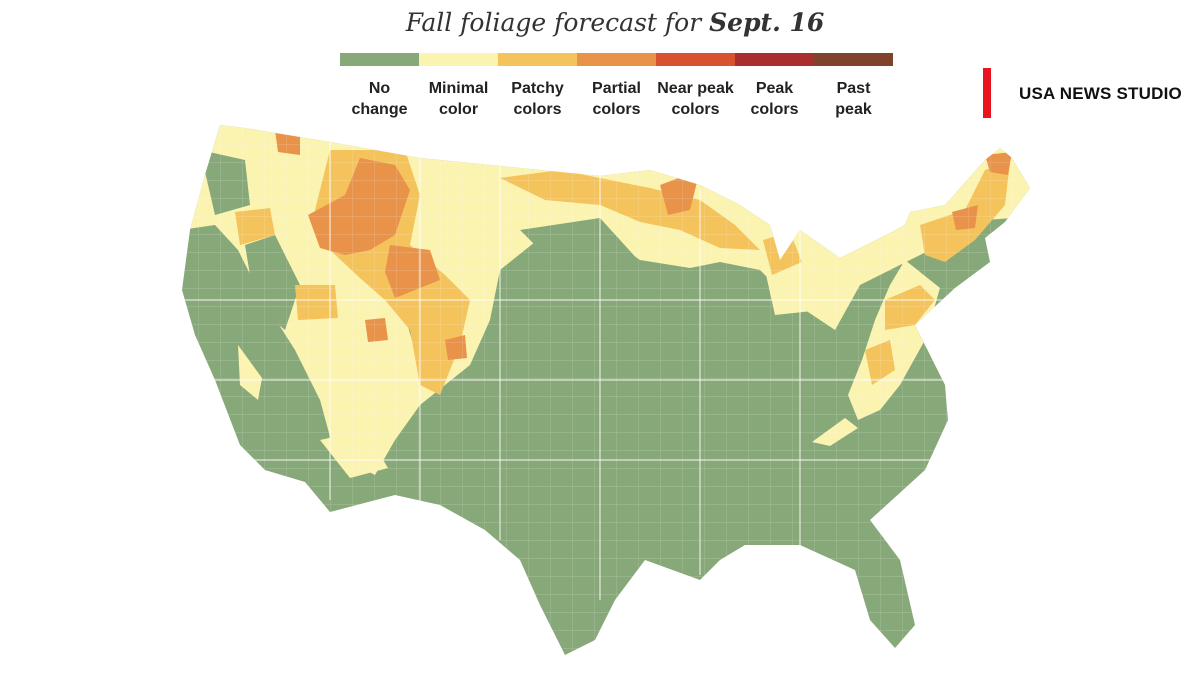  I want to click on title-prefix: Fall foliage forecast for, so click(557, 22).